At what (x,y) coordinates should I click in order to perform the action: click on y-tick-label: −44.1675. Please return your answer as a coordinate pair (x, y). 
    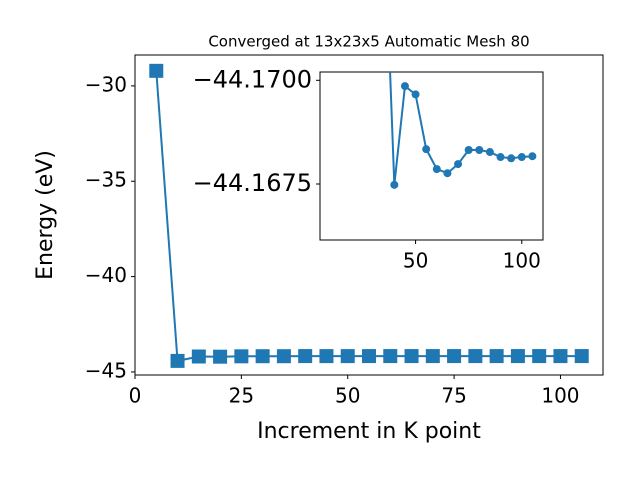
    Looking at the image, I should click on (252, 183).